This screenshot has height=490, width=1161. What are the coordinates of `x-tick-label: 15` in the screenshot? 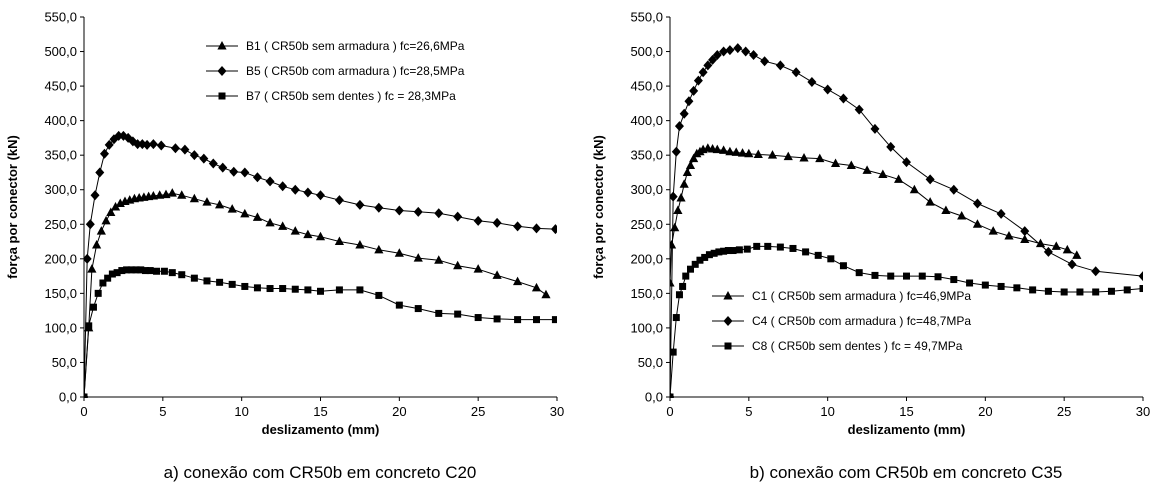 It's located at (320, 411).